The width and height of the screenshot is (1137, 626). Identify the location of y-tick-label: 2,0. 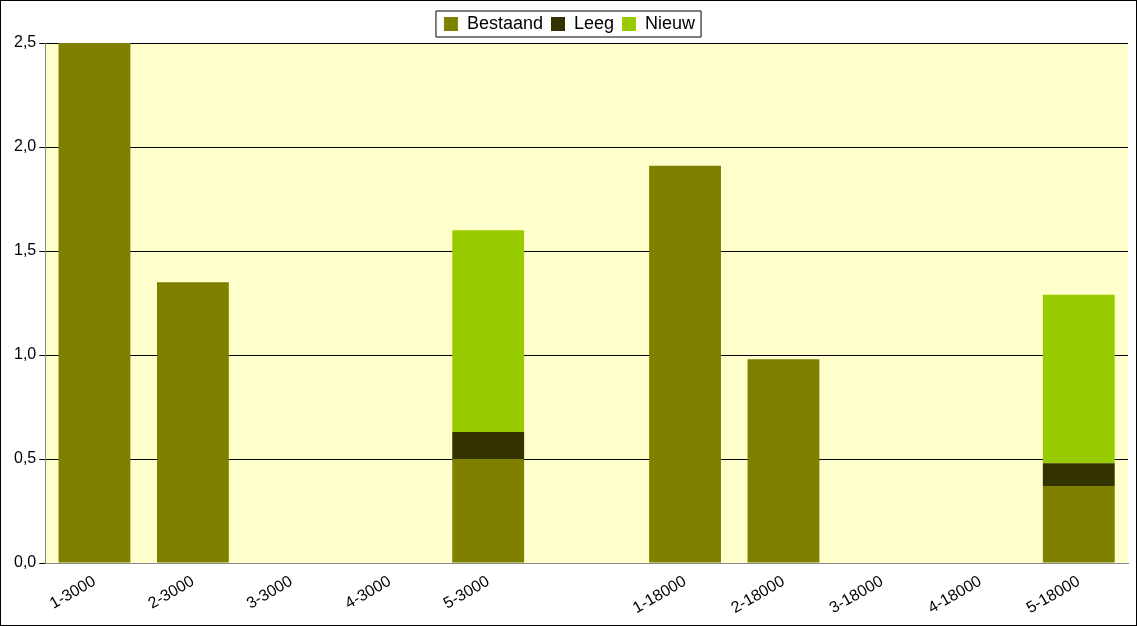
(25, 146).